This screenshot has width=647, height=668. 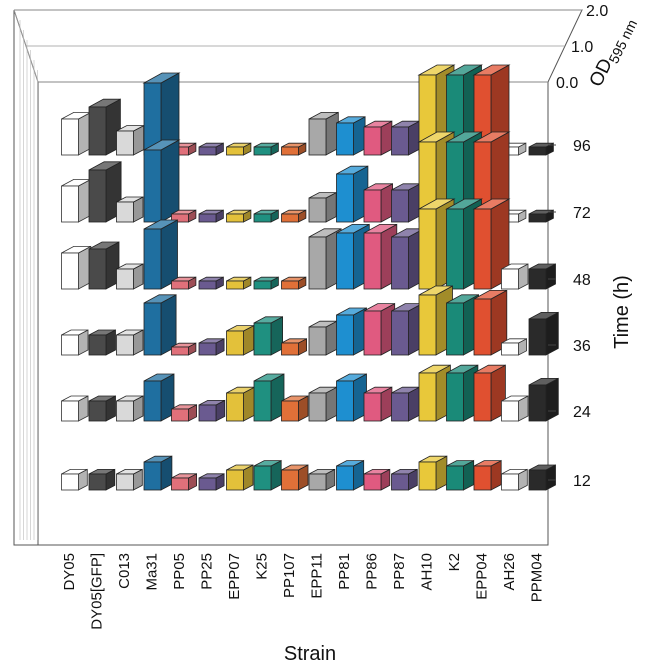 What do you see at coordinates (582, 146) in the screenshot?
I see `time-tick-label: 96` at bounding box center [582, 146].